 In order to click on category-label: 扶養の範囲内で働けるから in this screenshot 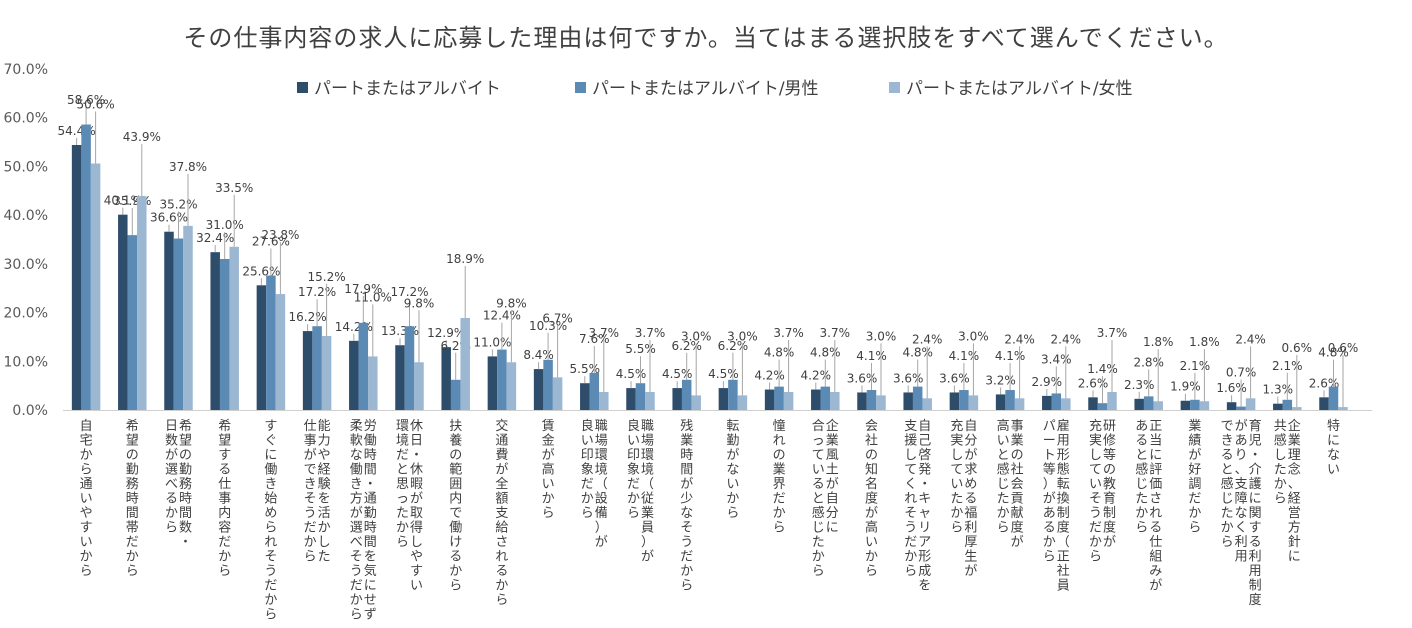, I will do `click(455, 506)`.